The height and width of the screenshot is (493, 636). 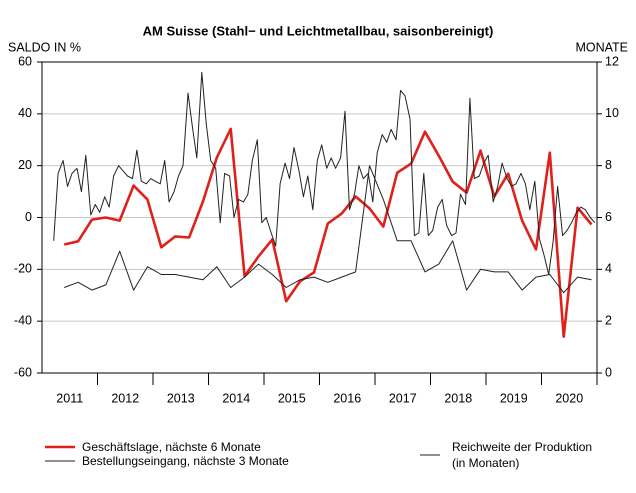 What do you see at coordinates (608, 269) in the screenshot?
I see `y2-tick-label: 4` at bounding box center [608, 269].